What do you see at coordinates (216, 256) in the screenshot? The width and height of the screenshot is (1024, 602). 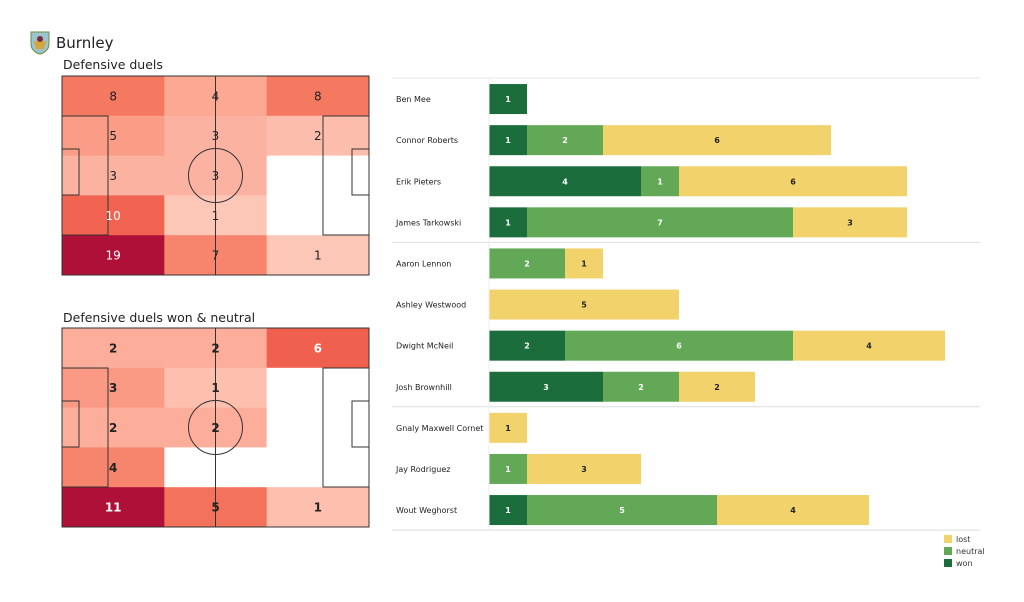 I see `heatmap-cell-label: 7` at bounding box center [216, 256].